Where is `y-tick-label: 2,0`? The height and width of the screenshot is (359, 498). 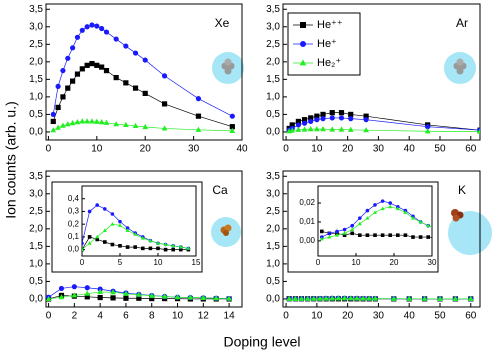 y-tick-label: 2,0 is located at coordinates (36, 228).